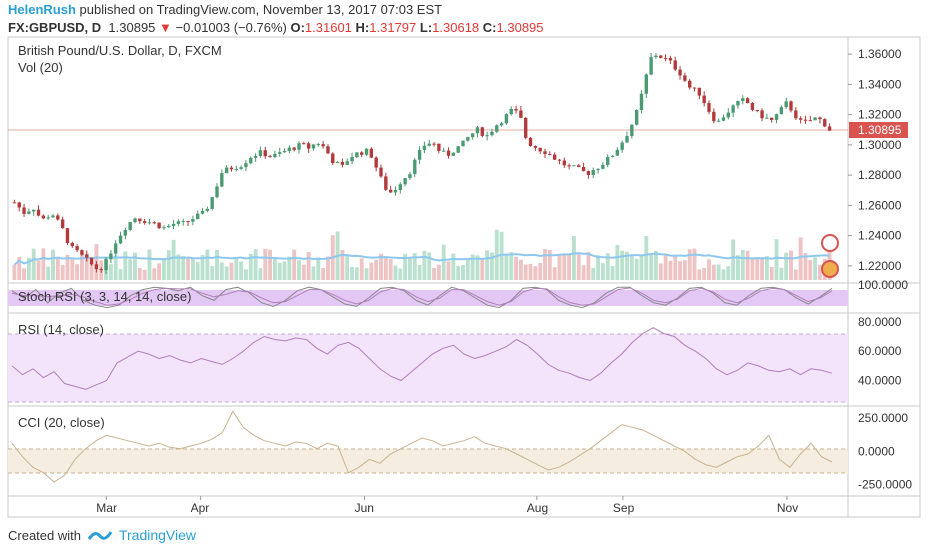  Describe the element at coordinates (883, 285) in the screenshot. I see `stoch-tick-label: 100.0000` at that location.